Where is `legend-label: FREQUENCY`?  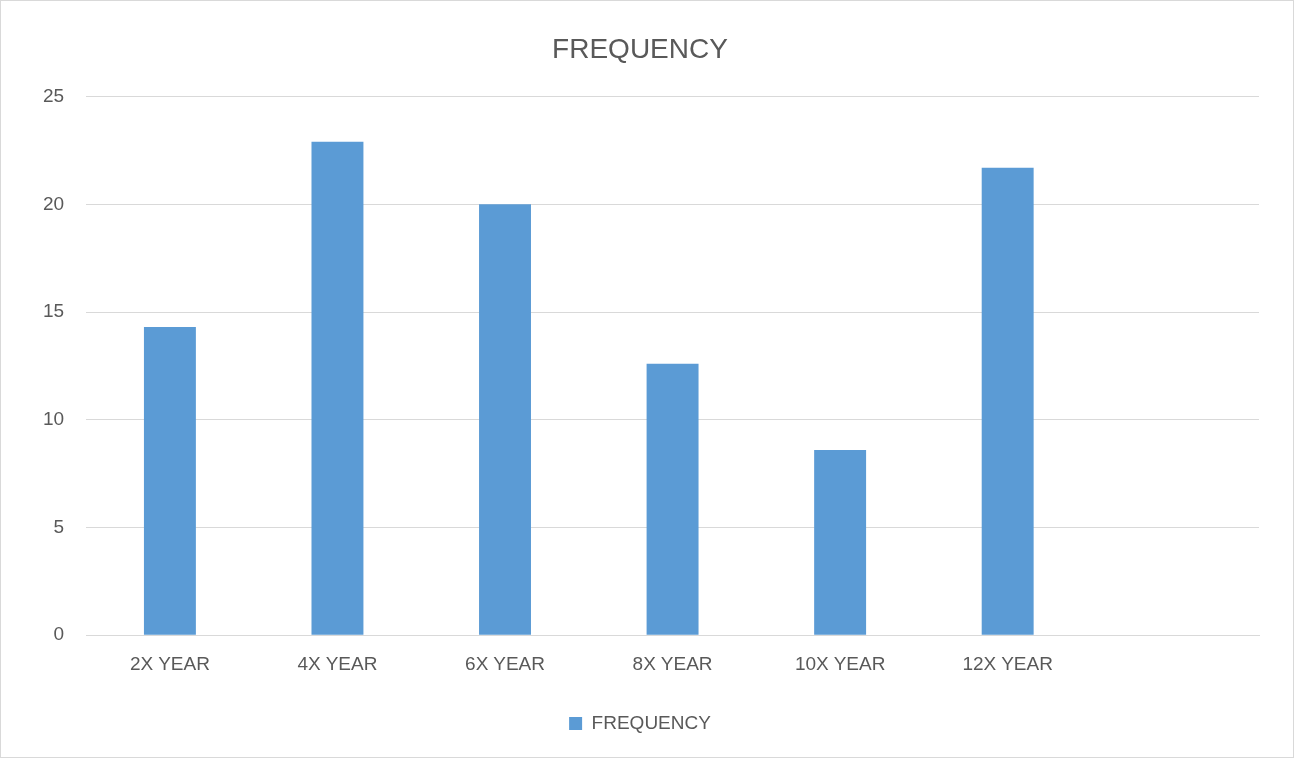
legend-label: FREQUENCY is located at coordinates (651, 722).